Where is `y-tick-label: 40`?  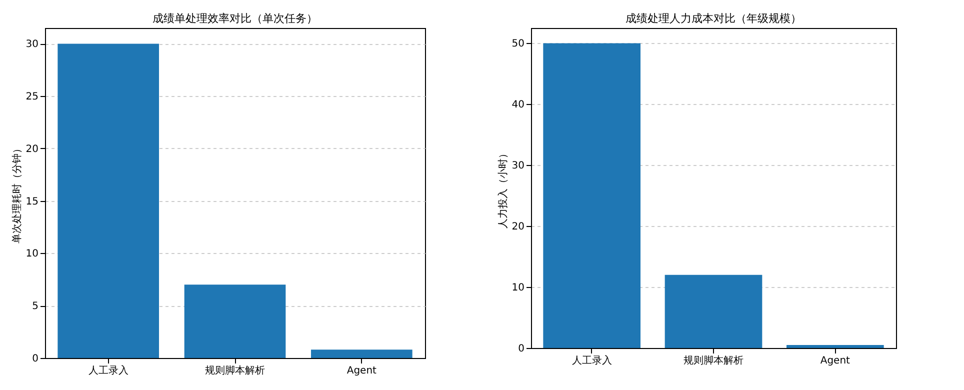 y-tick-label: 40 is located at coordinates (518, 105).